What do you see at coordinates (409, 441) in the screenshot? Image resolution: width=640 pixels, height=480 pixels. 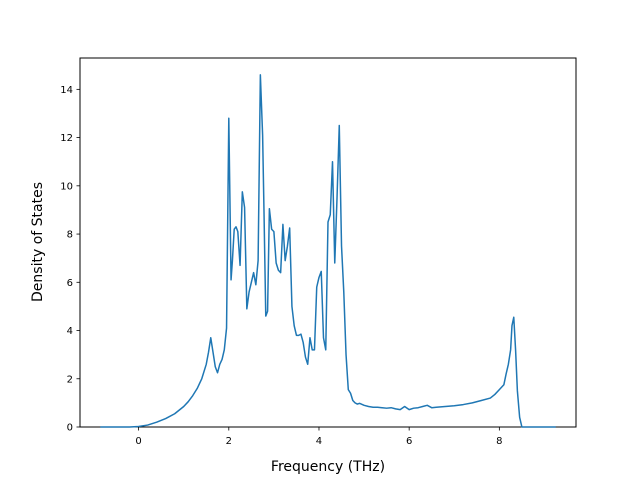 I see `x-tick-label: 6` at bounding box center [409, 441].